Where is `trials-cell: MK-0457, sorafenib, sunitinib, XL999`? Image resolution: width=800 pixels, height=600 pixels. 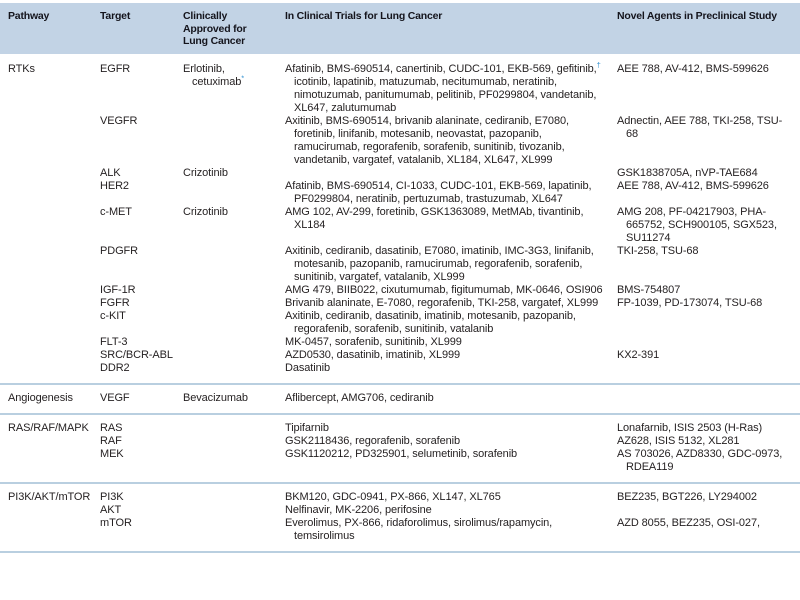
trials-cell: MK-0457, sorafenib, sunitinib, XL999 is located at coordinates (373, 341).